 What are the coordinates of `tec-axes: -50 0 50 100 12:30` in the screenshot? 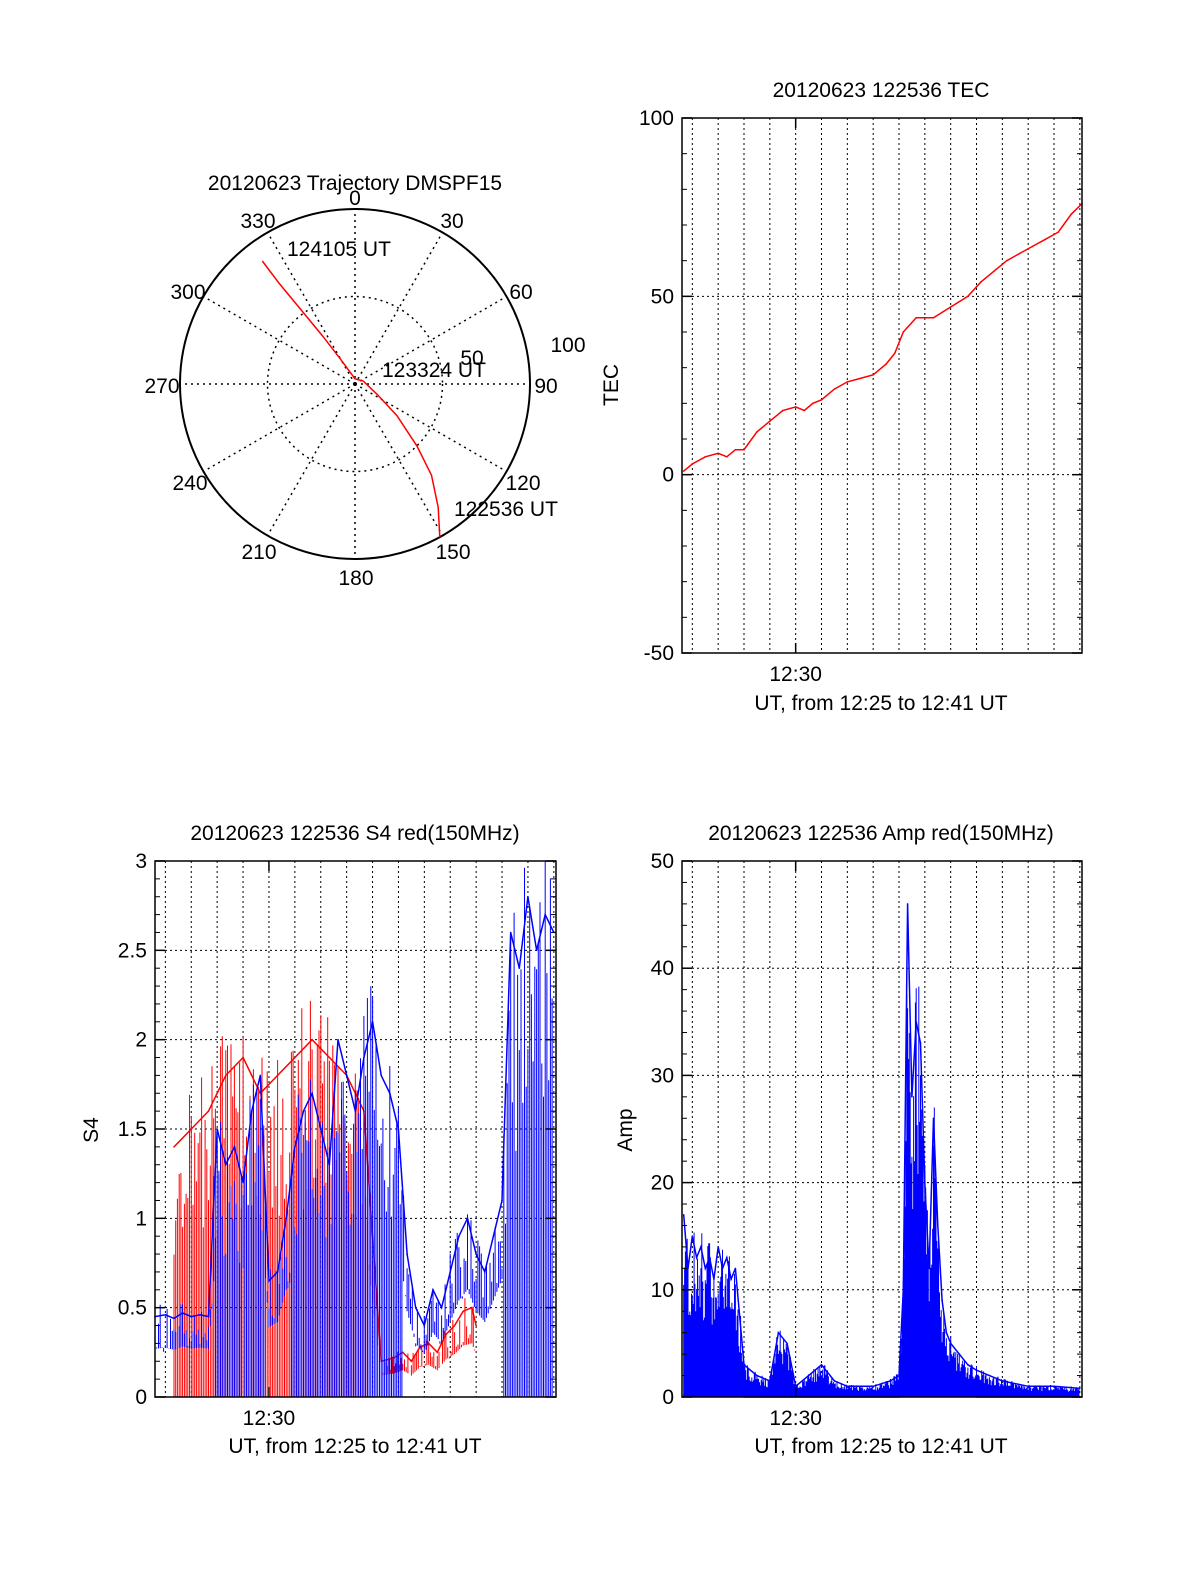 It's located at (861, 396).